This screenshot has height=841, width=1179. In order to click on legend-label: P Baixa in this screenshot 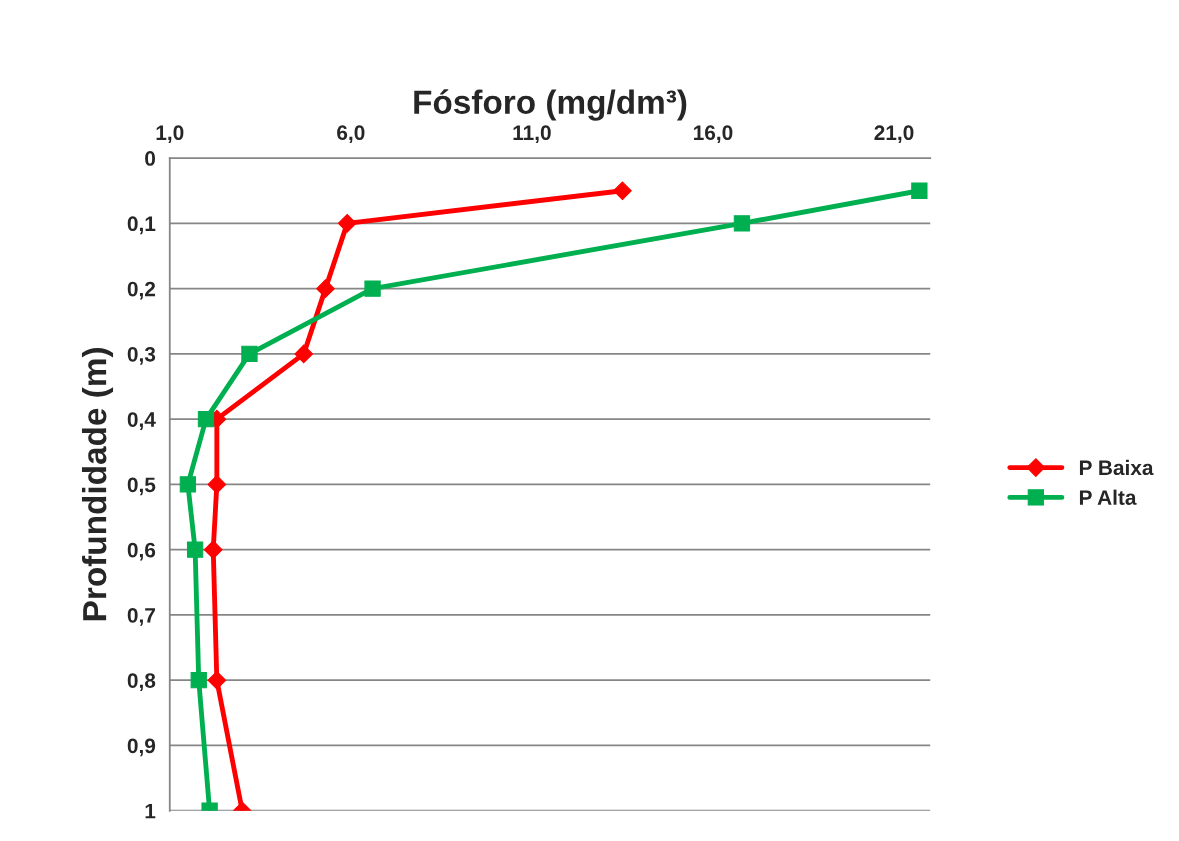, I will do `click(1116, 467)`.